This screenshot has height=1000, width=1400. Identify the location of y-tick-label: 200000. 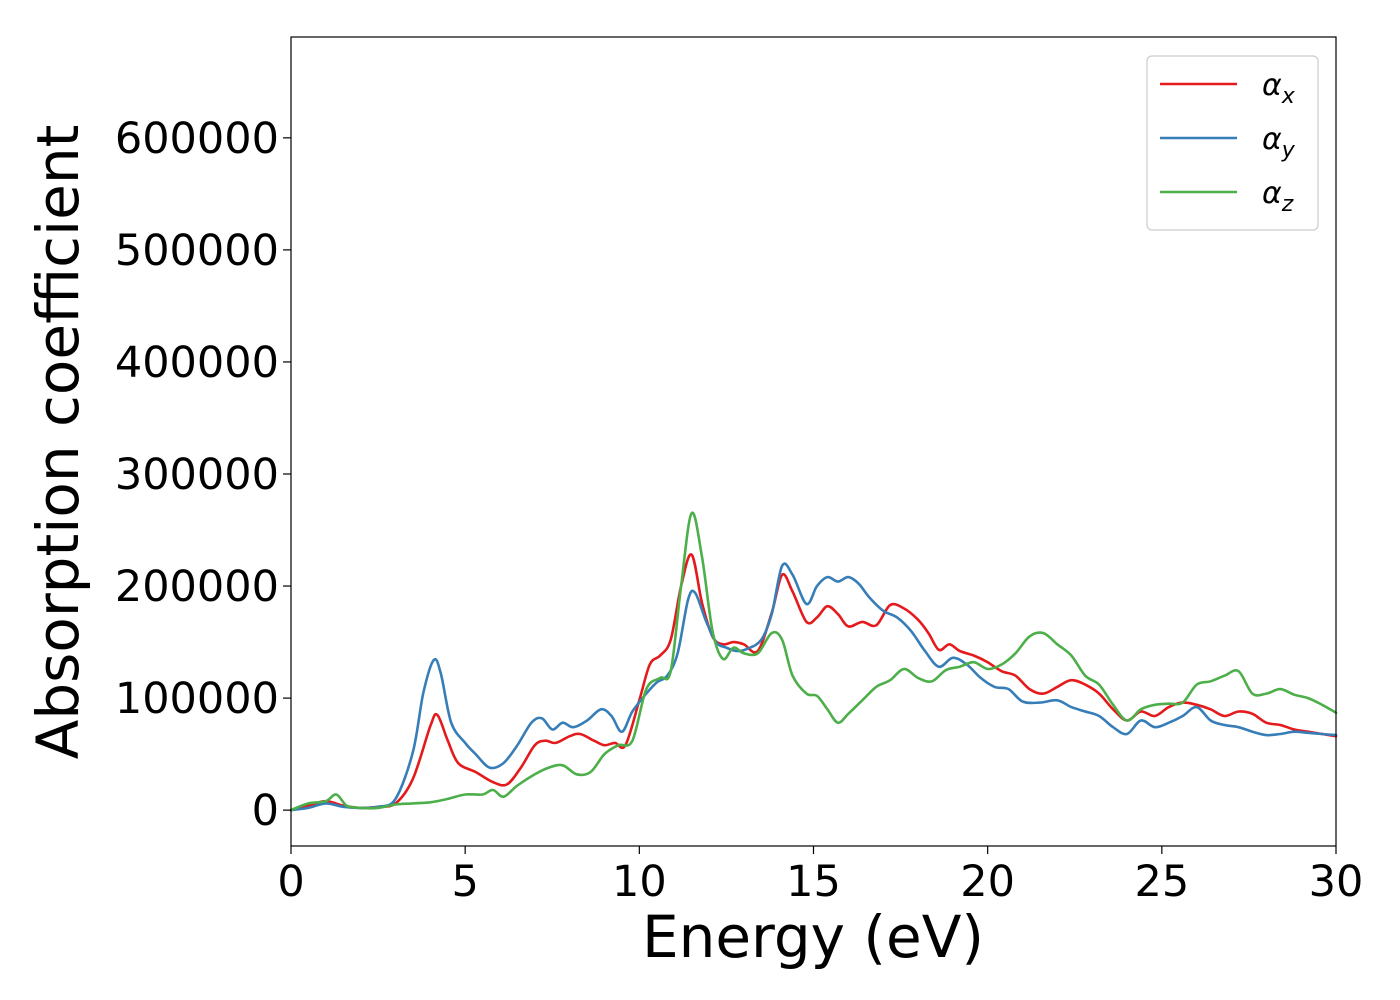
(197, 587).